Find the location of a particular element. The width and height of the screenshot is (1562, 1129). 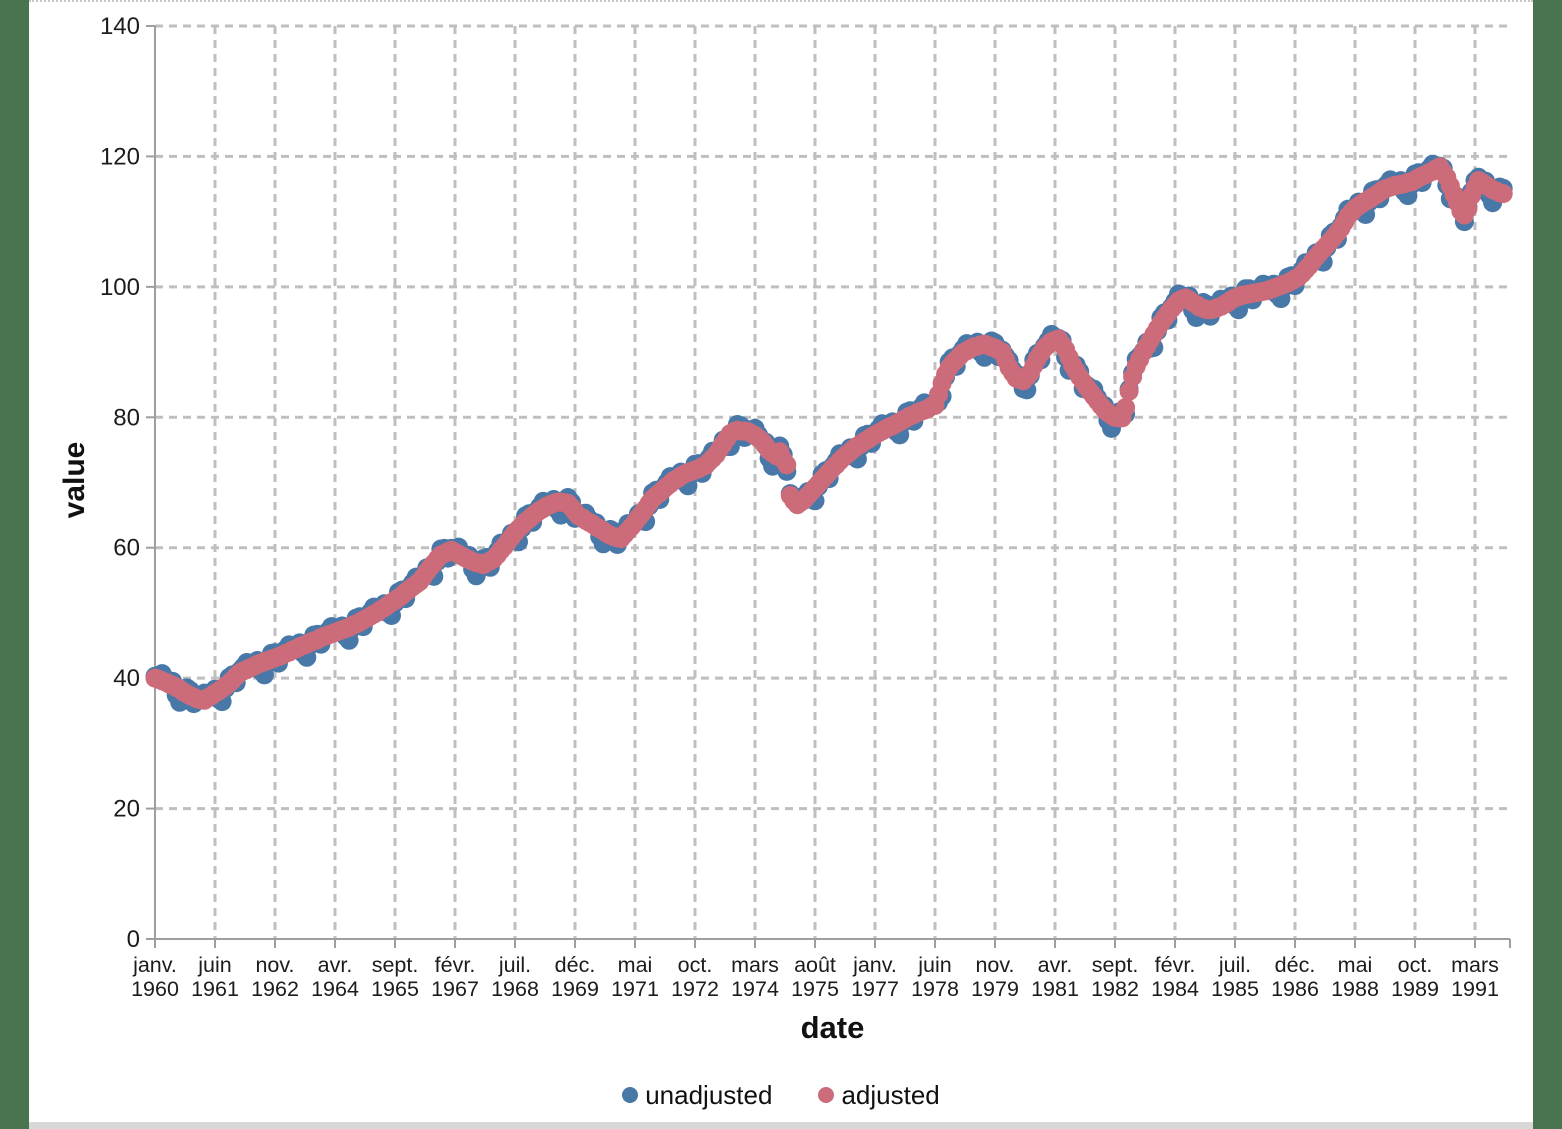

legend: unadjusted adjusted is located at coordinates (781, 1095).